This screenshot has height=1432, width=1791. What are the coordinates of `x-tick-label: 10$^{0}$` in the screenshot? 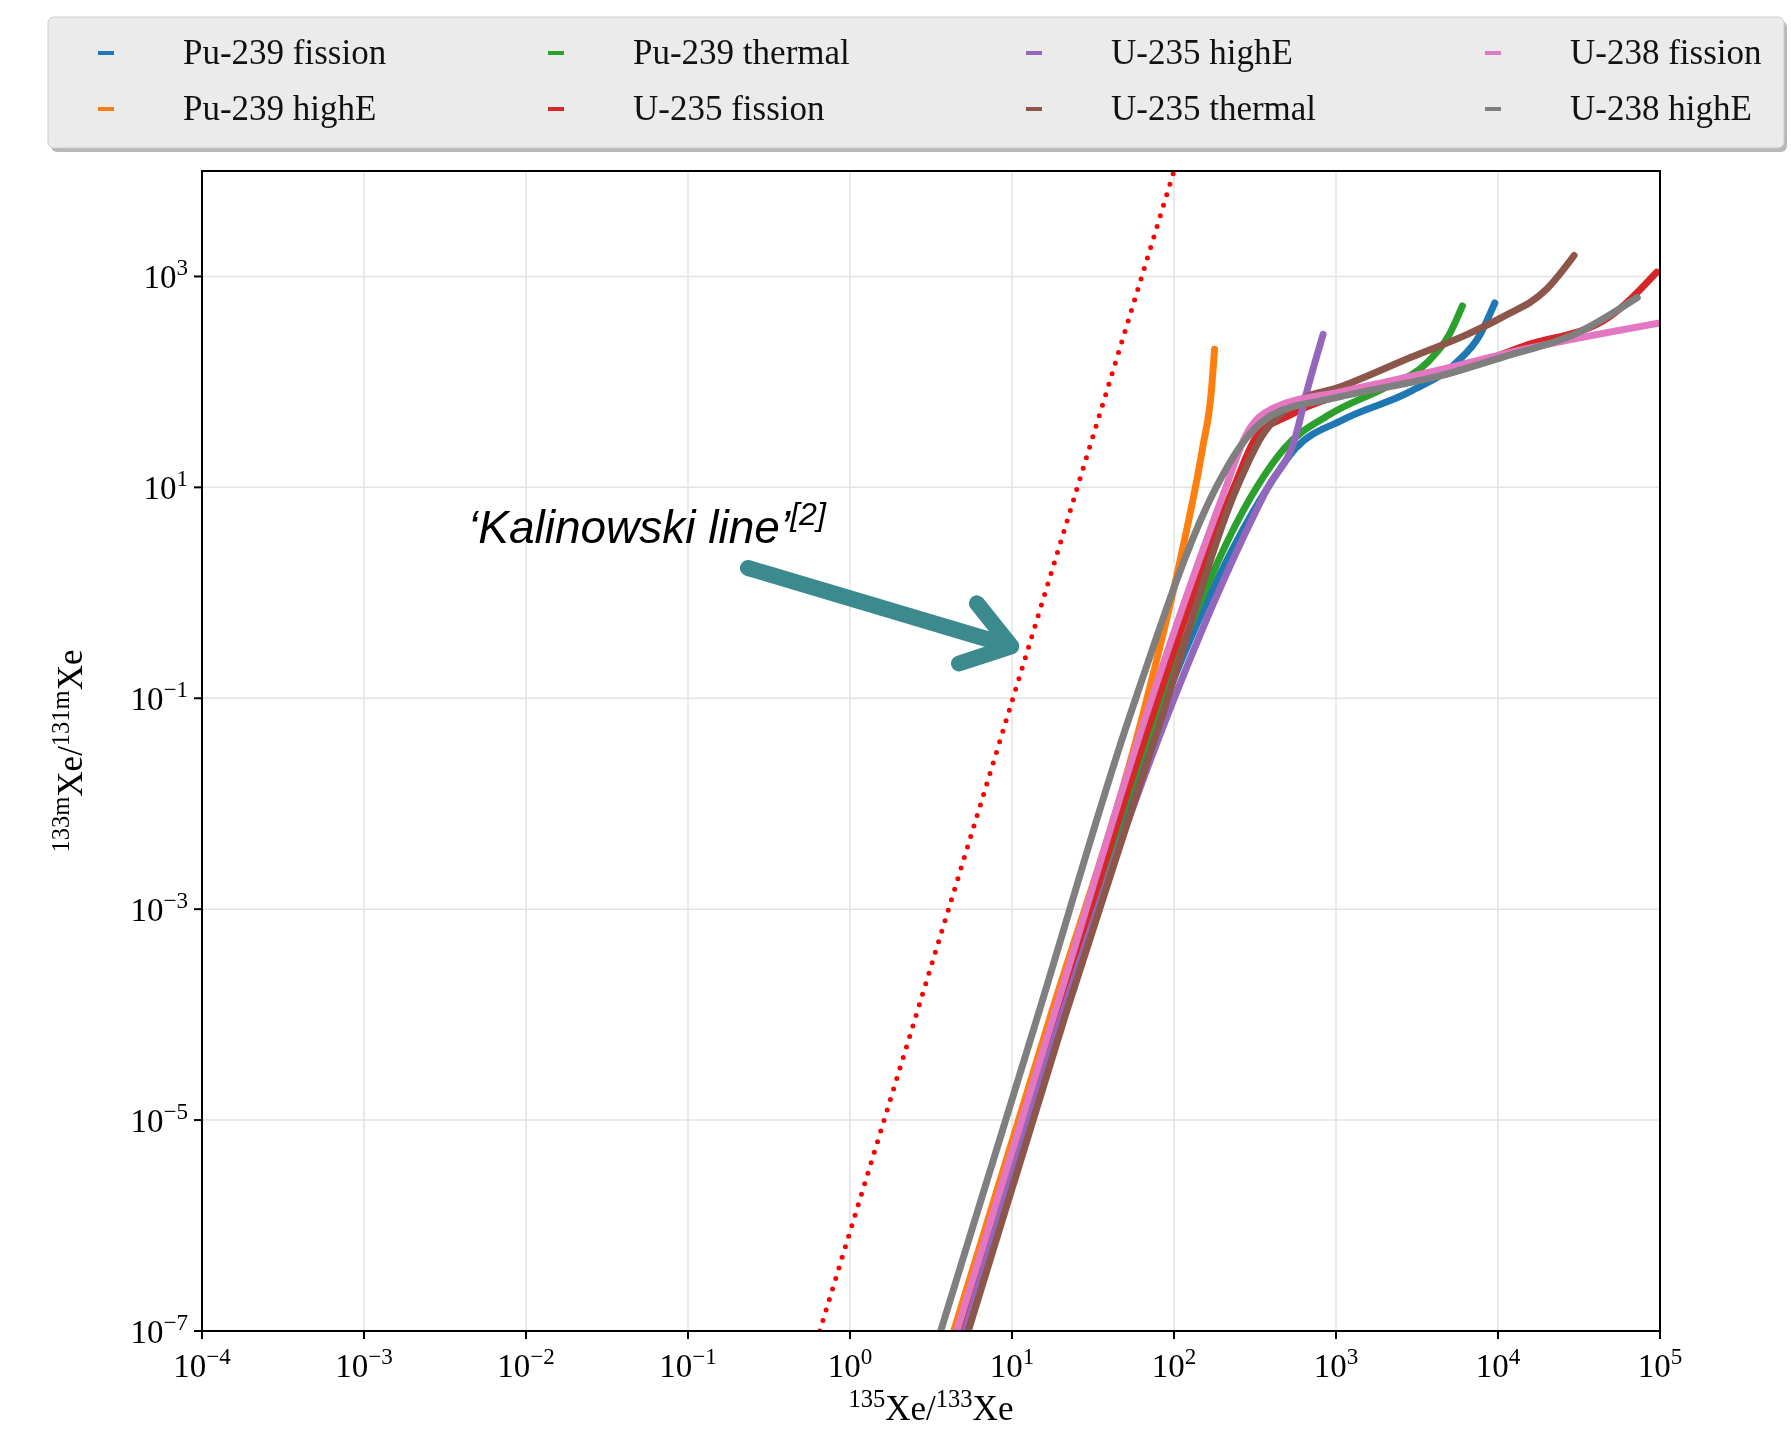 It's located at (850, 1363).